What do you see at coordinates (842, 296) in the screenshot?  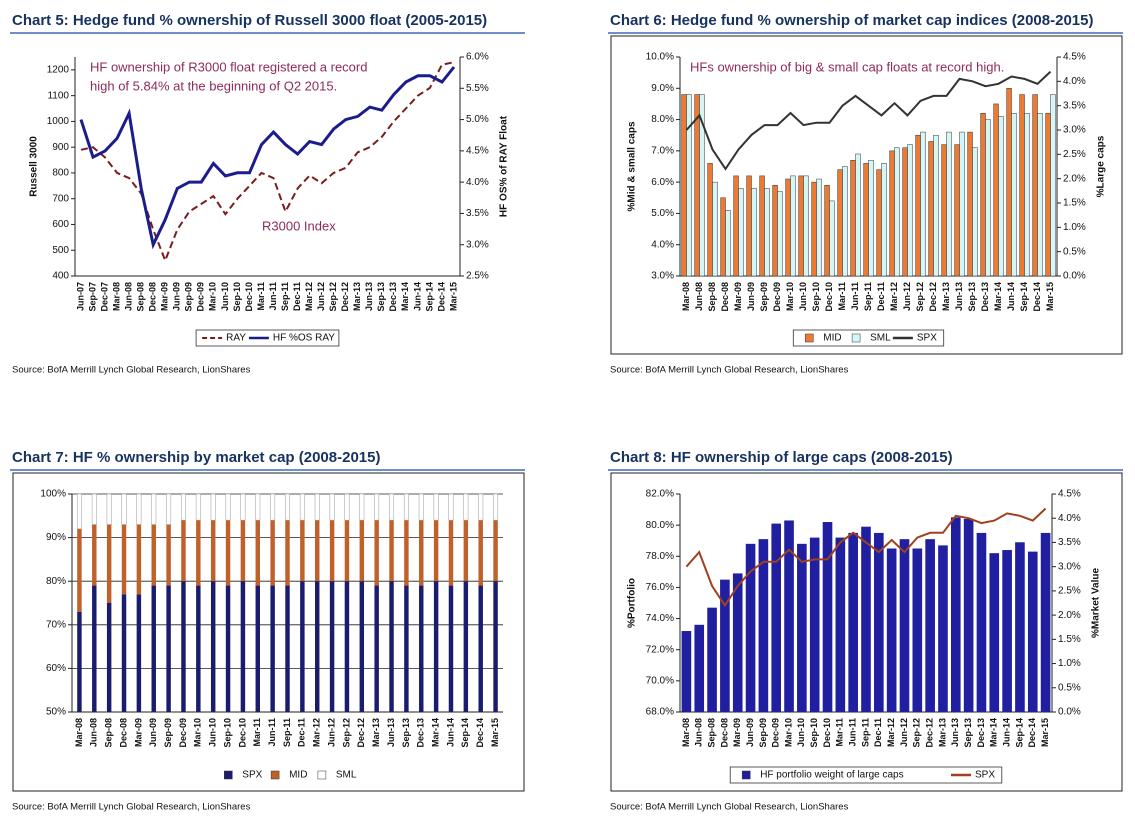 I see `x-tick-label: Mar-11` at bounding box center [842, 296].